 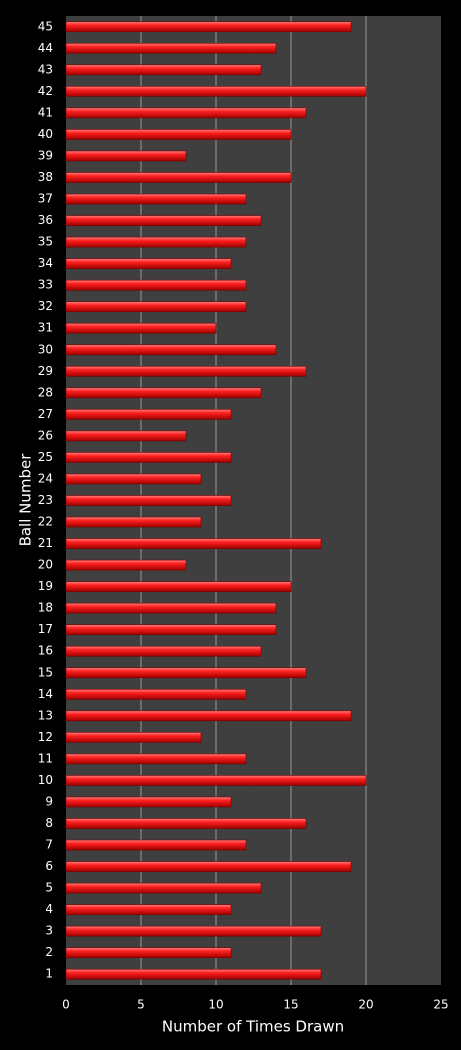 What do you see at coordinates (45, 780) in the screenshot?
I see `y-tick-label: 10` at bounding box center [45, 780].